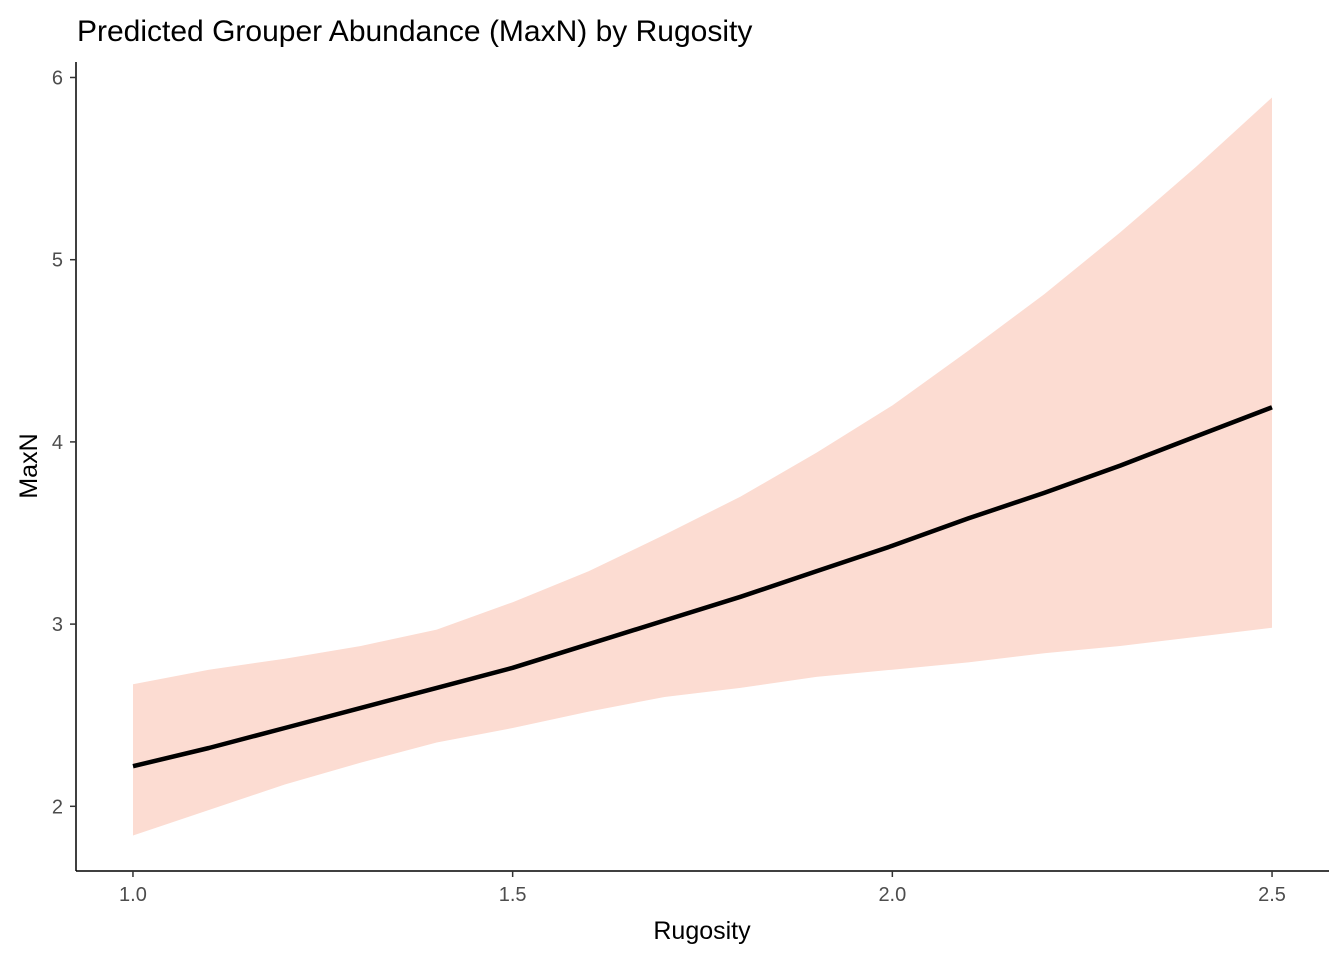  Describe the element at coordinates (57, 261) in the screenshot. I see `y-tick-label: 5` at that location.